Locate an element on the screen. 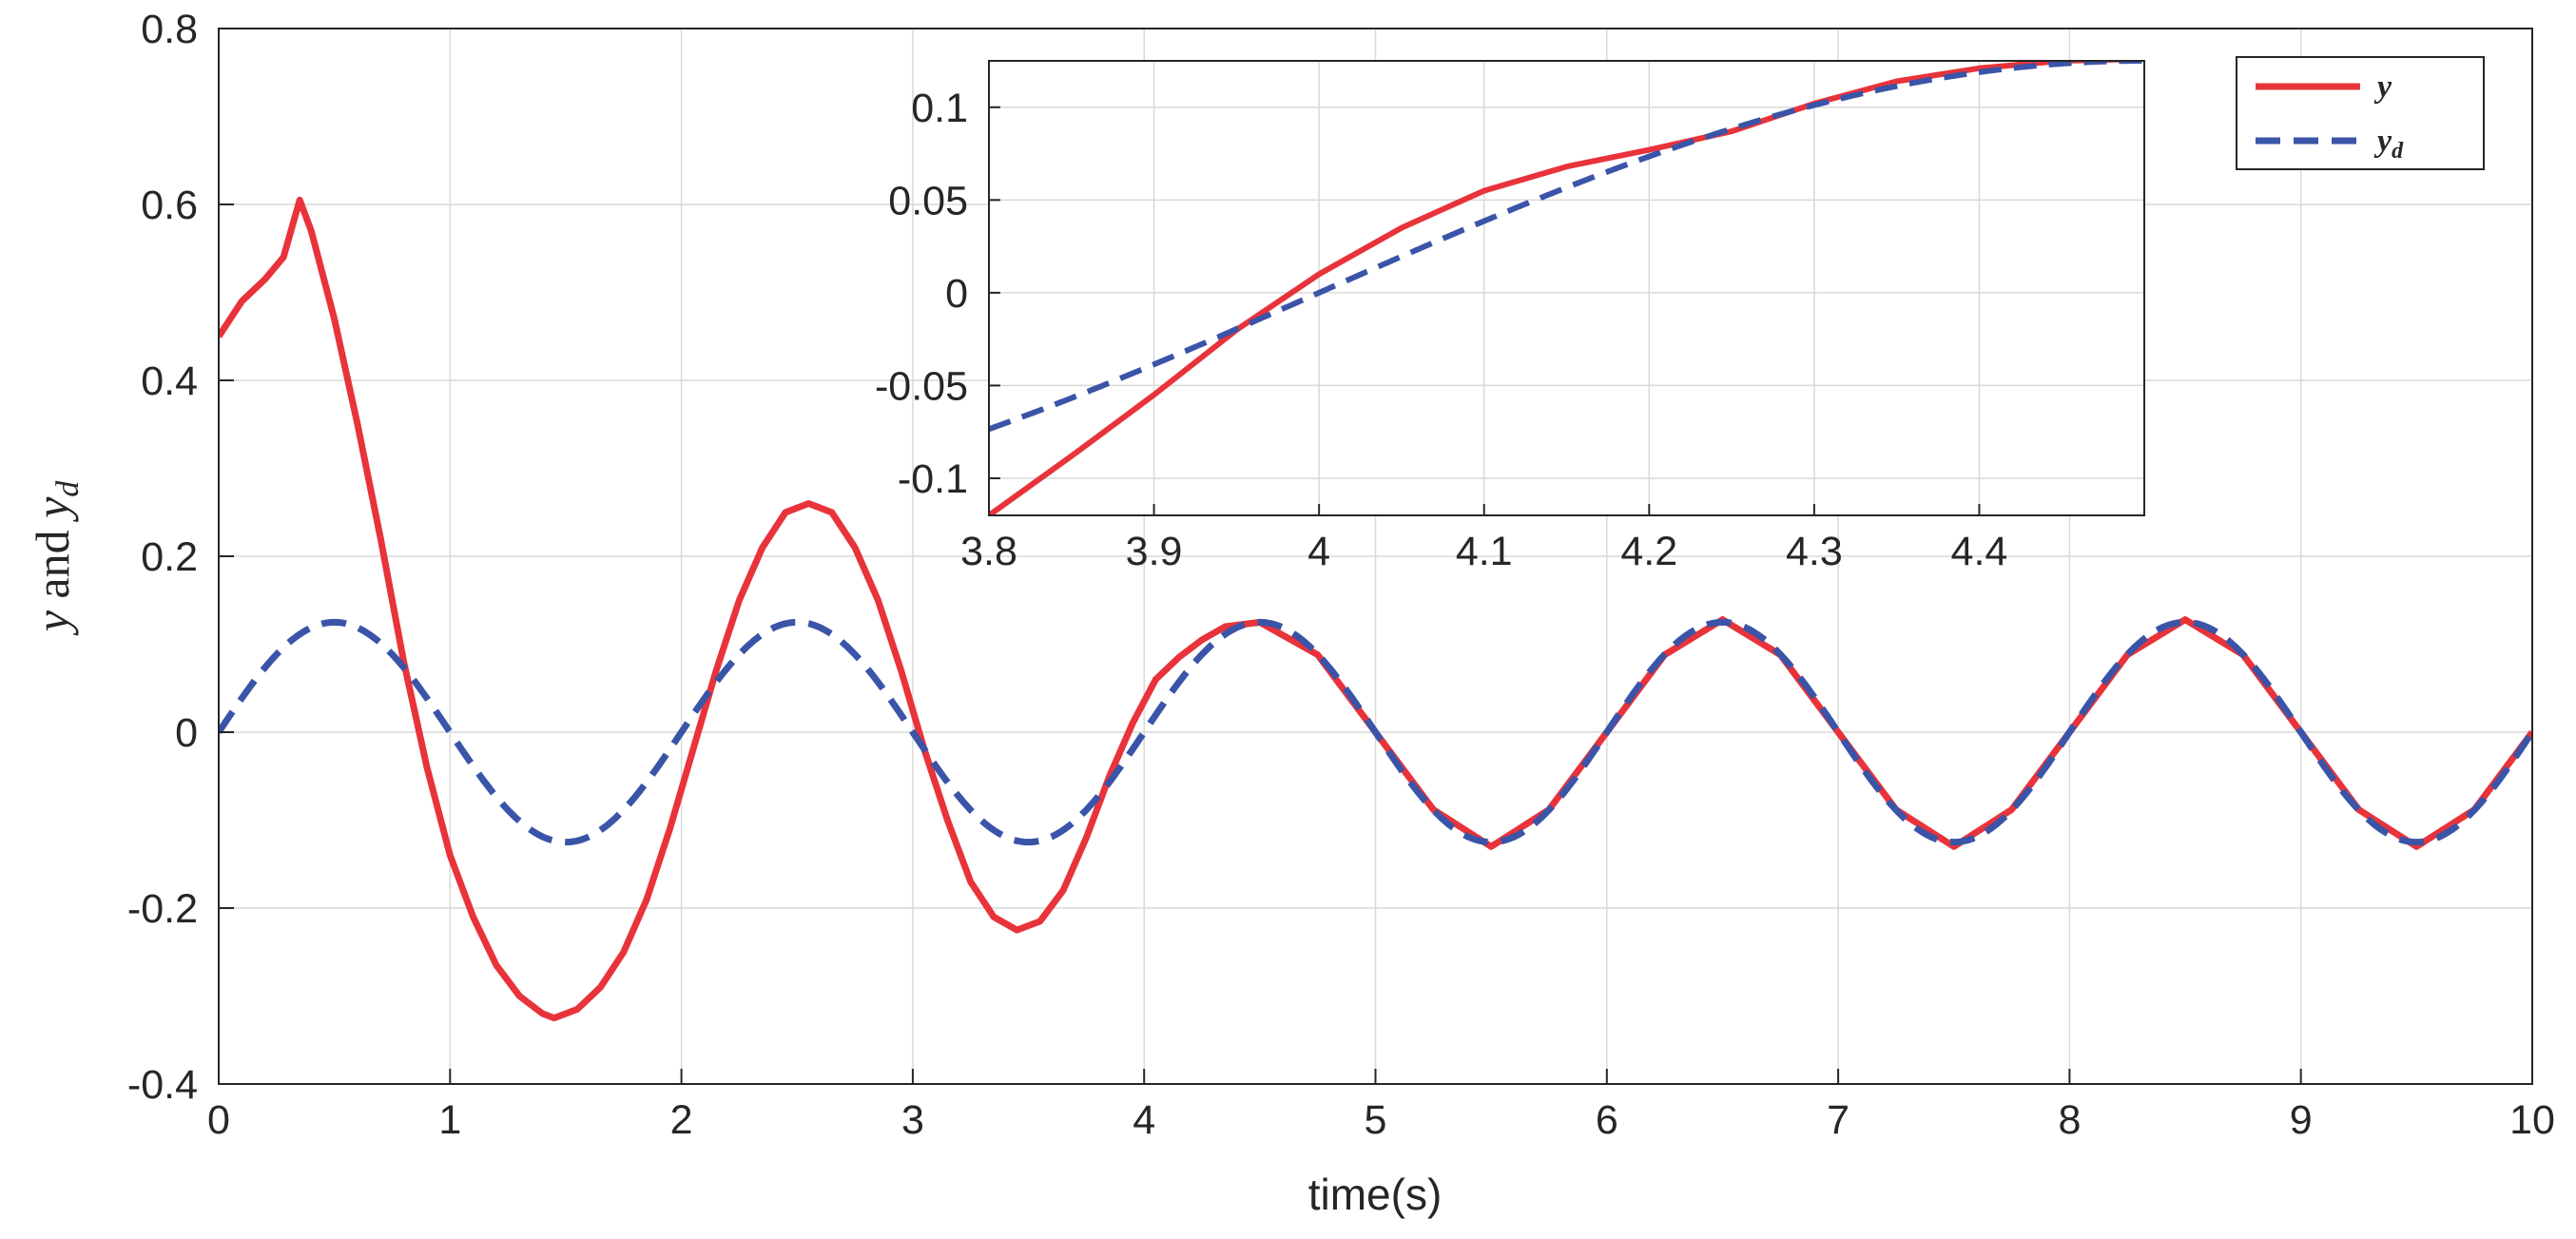  inset-x-tick-label: 3.9 is located at coordinates (1154, 551).